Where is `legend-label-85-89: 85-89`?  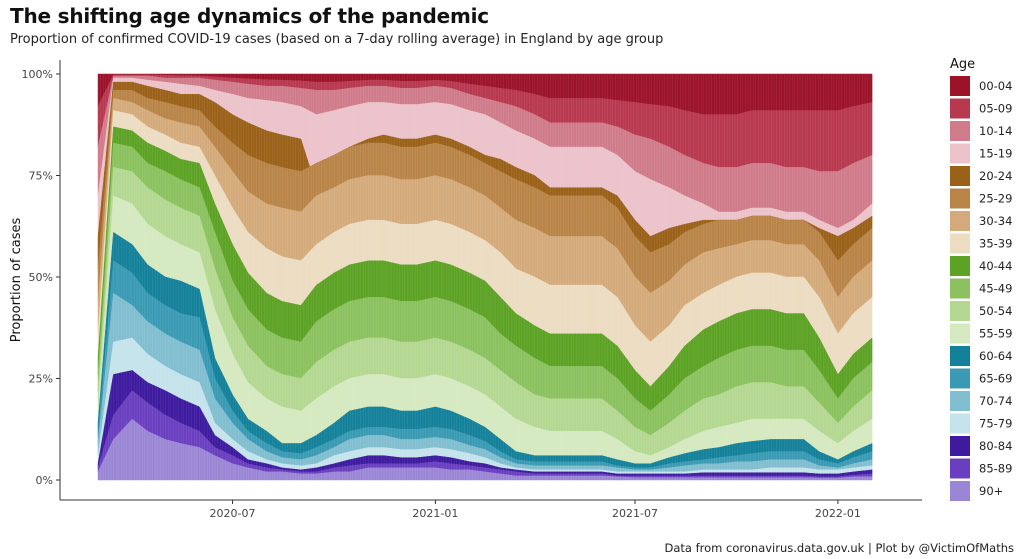 legend-label-85-89: 85-89 is located at coordinates (995, 469).